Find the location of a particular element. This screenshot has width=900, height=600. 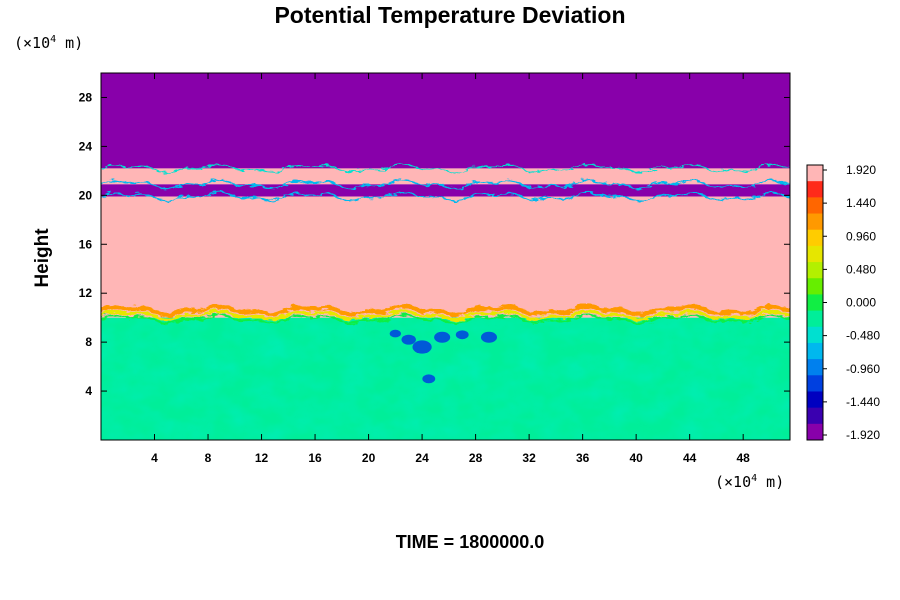

x-tick-label-20: 20 is located at coordinates (369, 458).